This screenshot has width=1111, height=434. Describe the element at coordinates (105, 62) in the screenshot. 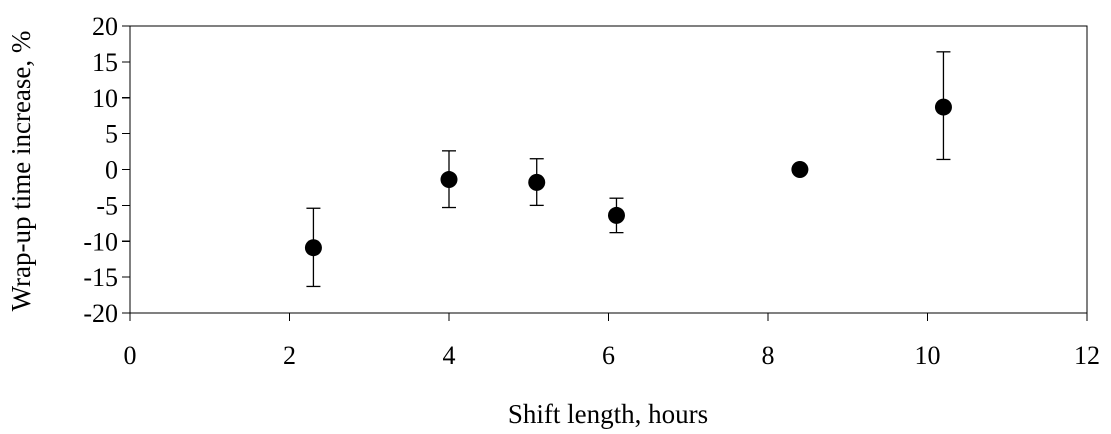

I see `y-tick-label: 15` at that location.